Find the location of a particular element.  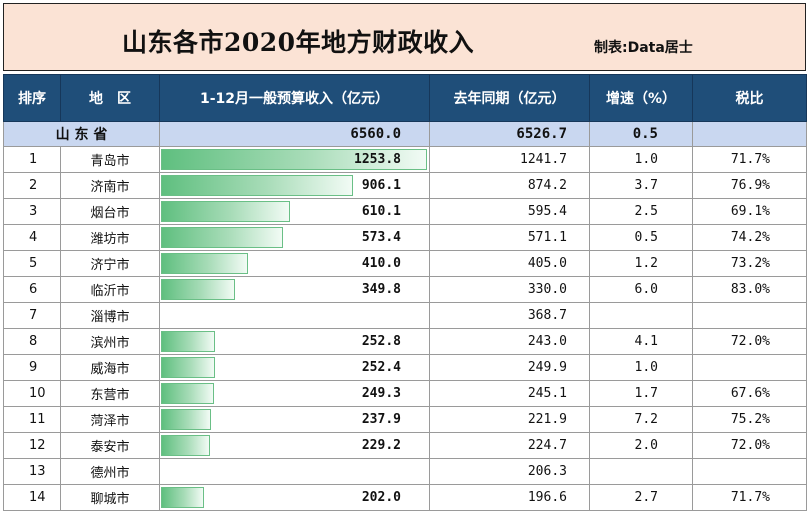

prev-cell: 405.0 is located at coordinates (509, 263).